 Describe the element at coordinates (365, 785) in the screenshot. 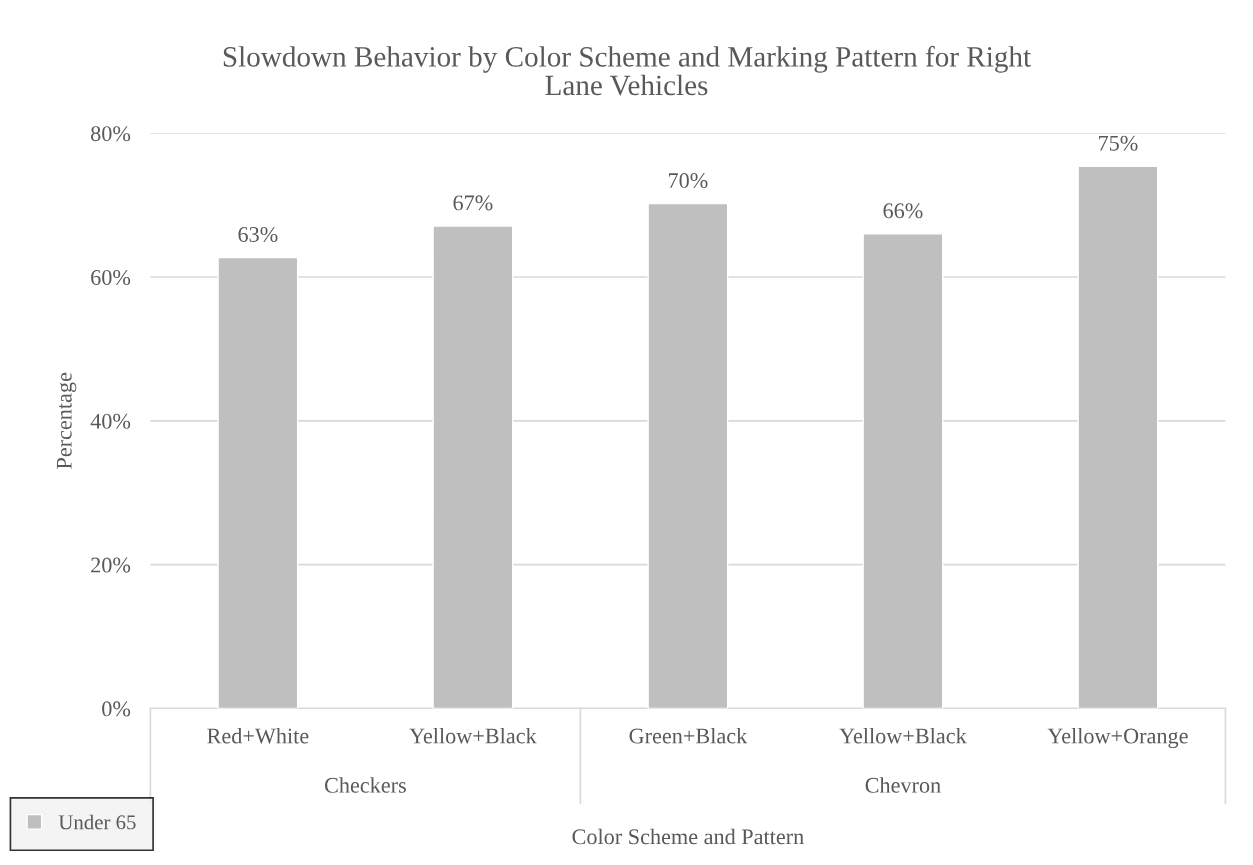

I see `text: Checkers` at that location.